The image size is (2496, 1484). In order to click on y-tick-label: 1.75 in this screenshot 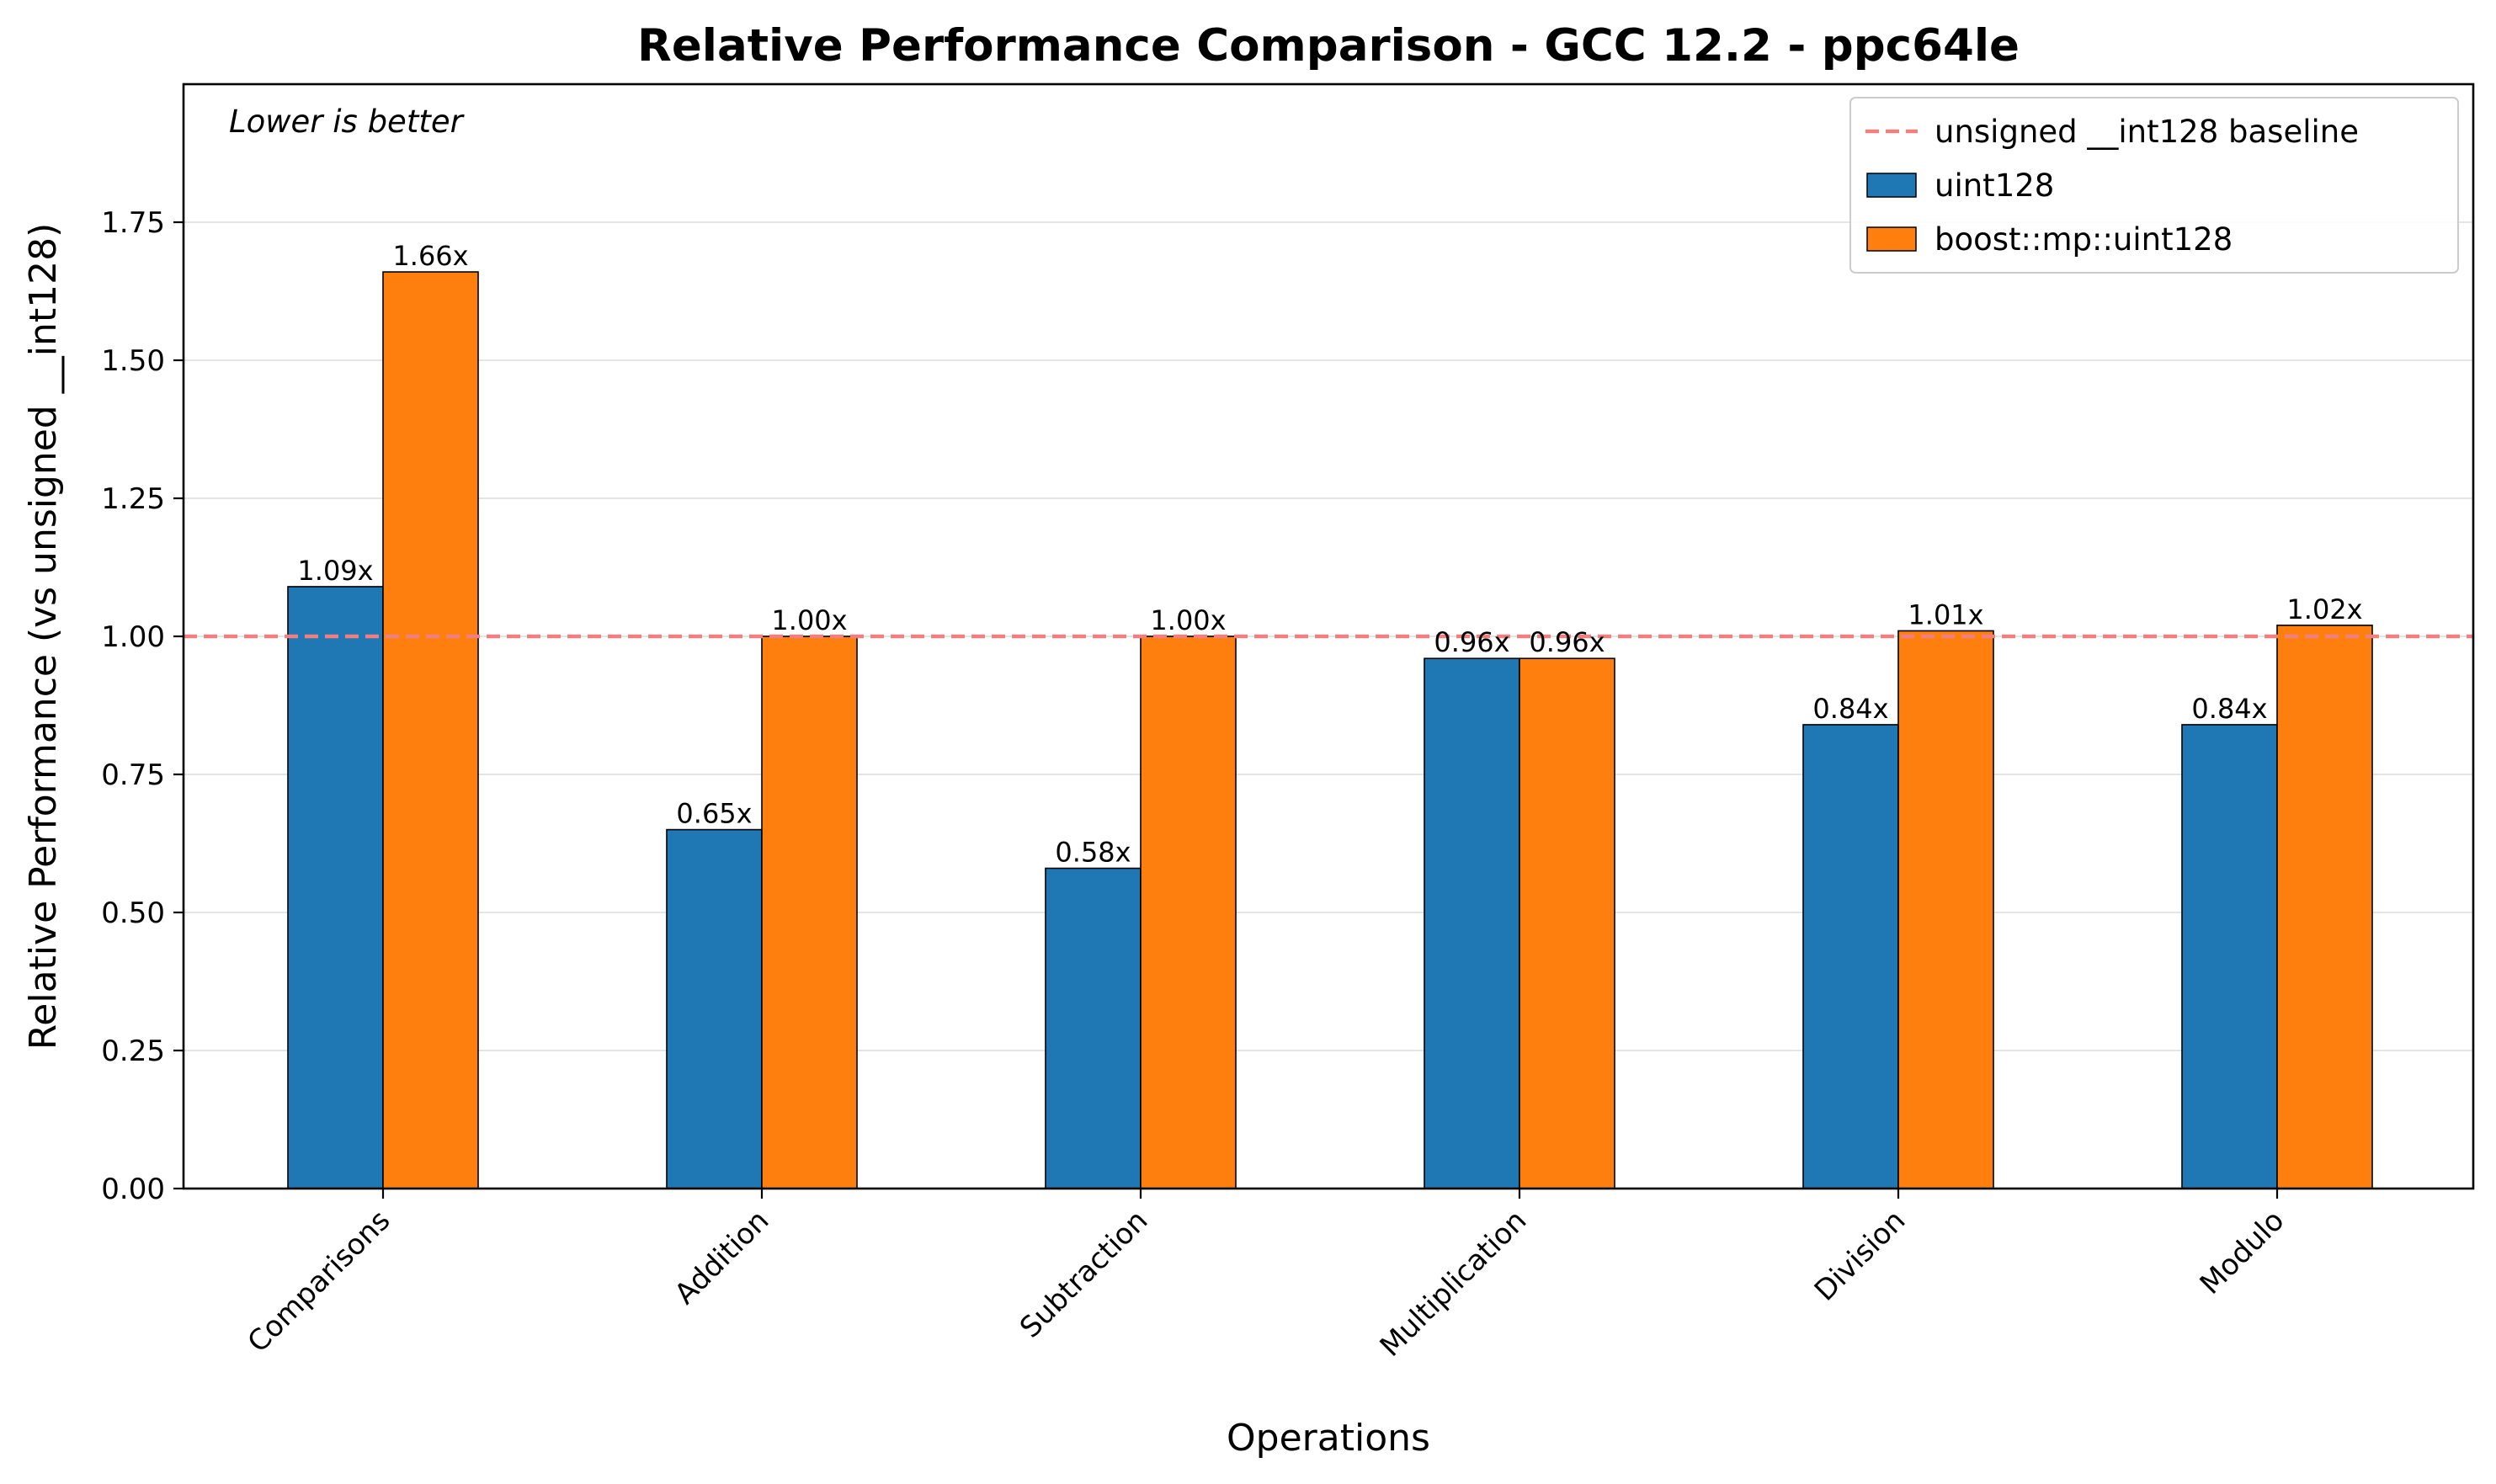, I will do `click(133, 223)`.